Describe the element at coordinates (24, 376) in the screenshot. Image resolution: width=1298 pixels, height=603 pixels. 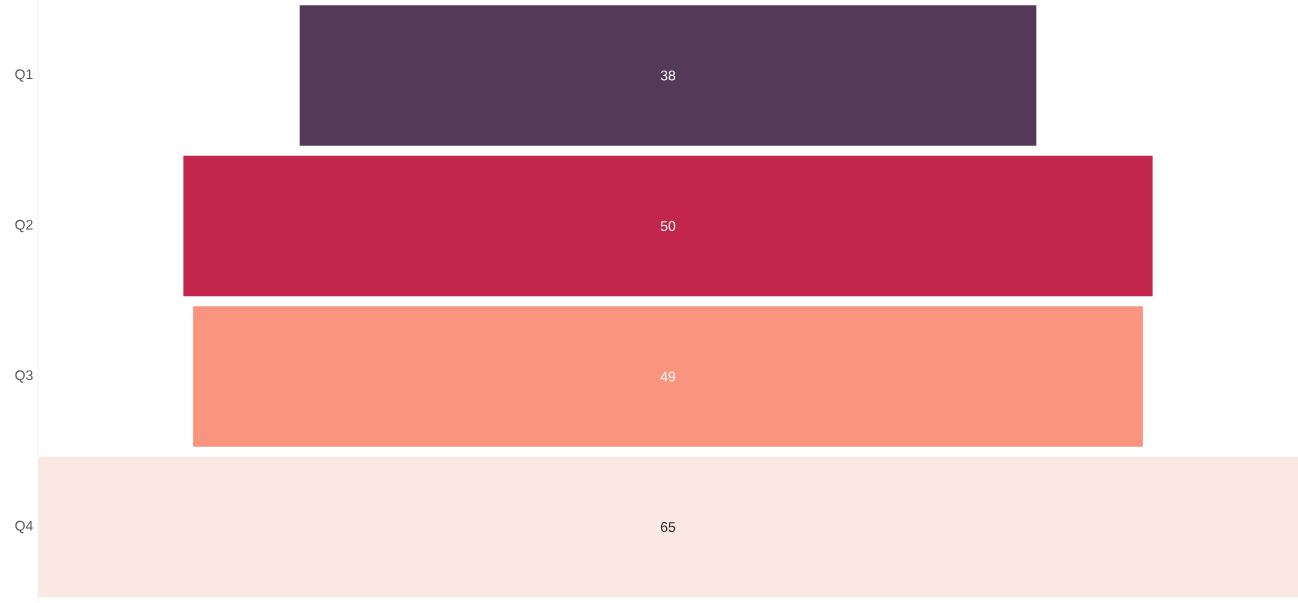
I see `category-label: Q3` at that location.